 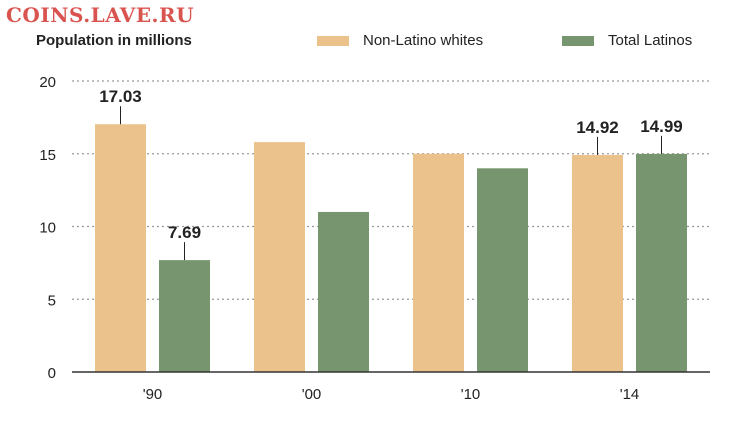 What do you see at coordinates (312, 394) in the screenshot?
I see `x-tick-label-1: '00` at bounding box center [312, 394].